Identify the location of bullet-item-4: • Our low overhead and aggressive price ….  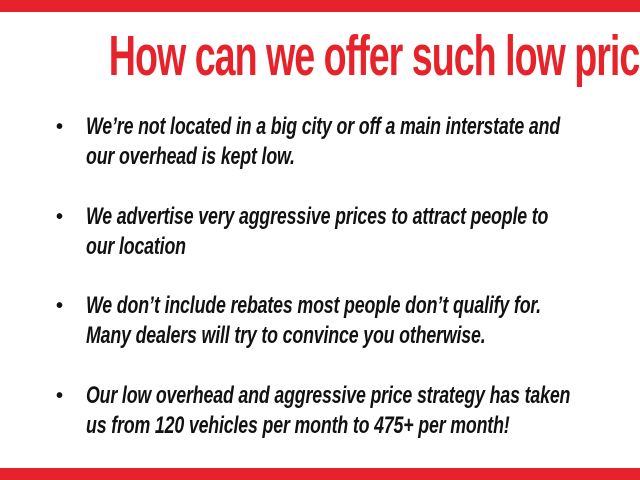
(345, 411).